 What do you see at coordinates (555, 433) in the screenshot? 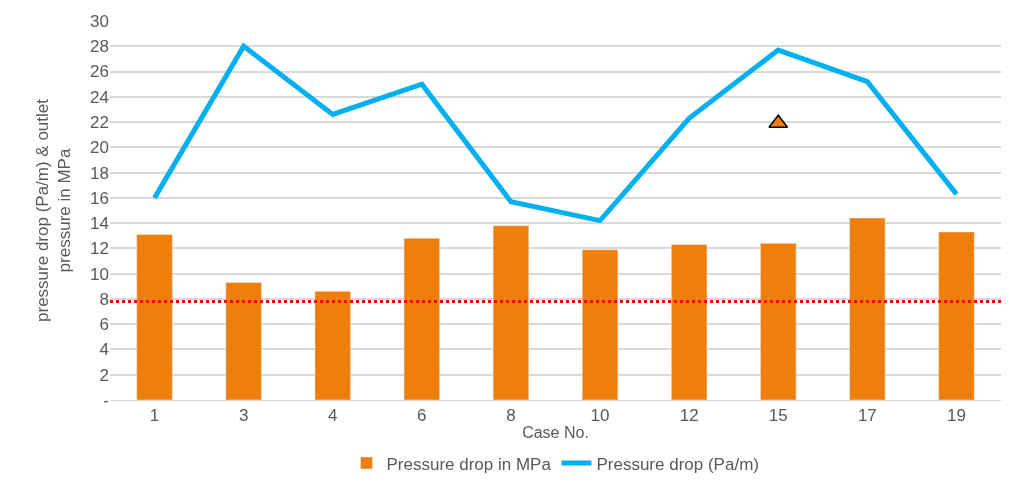
I see `x-axis-title: Case No.` at bounding box center [555, 433].